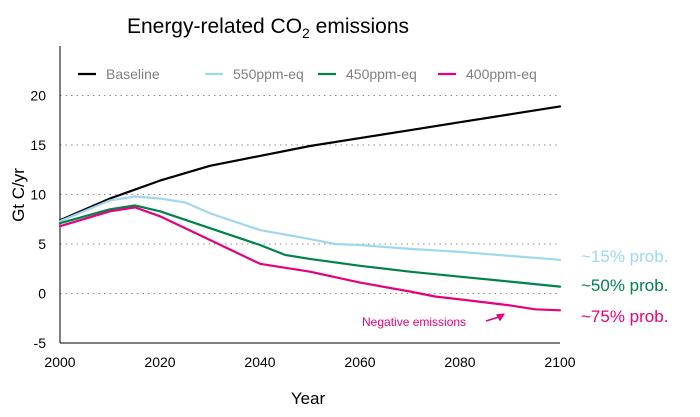 The width and height of the screenshot is (700, 417). What do you see at coordinates (359, 362) in the screenshot?
I see `x-tick-label: 2060` at bounding box center [359, 362].